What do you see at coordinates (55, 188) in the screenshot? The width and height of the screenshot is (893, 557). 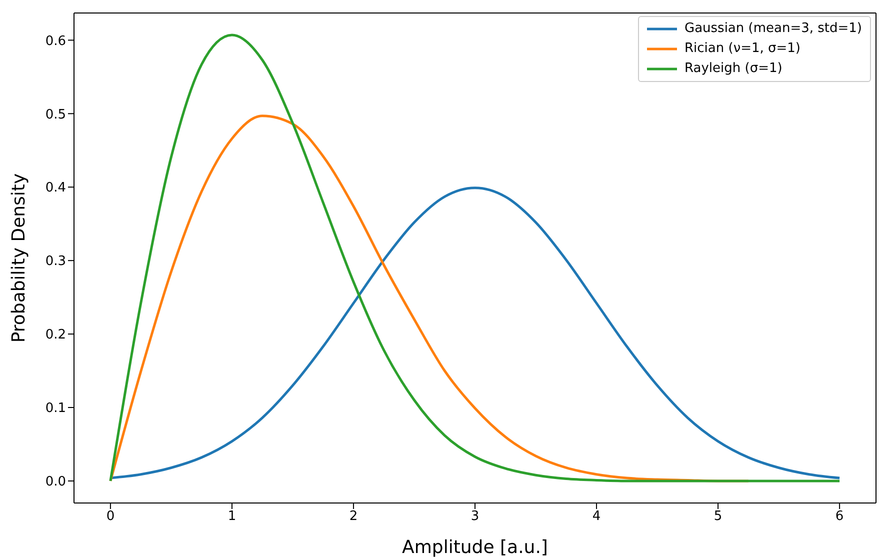 I see `y-tick-label: 0.4` at bounding box center [55, 188].